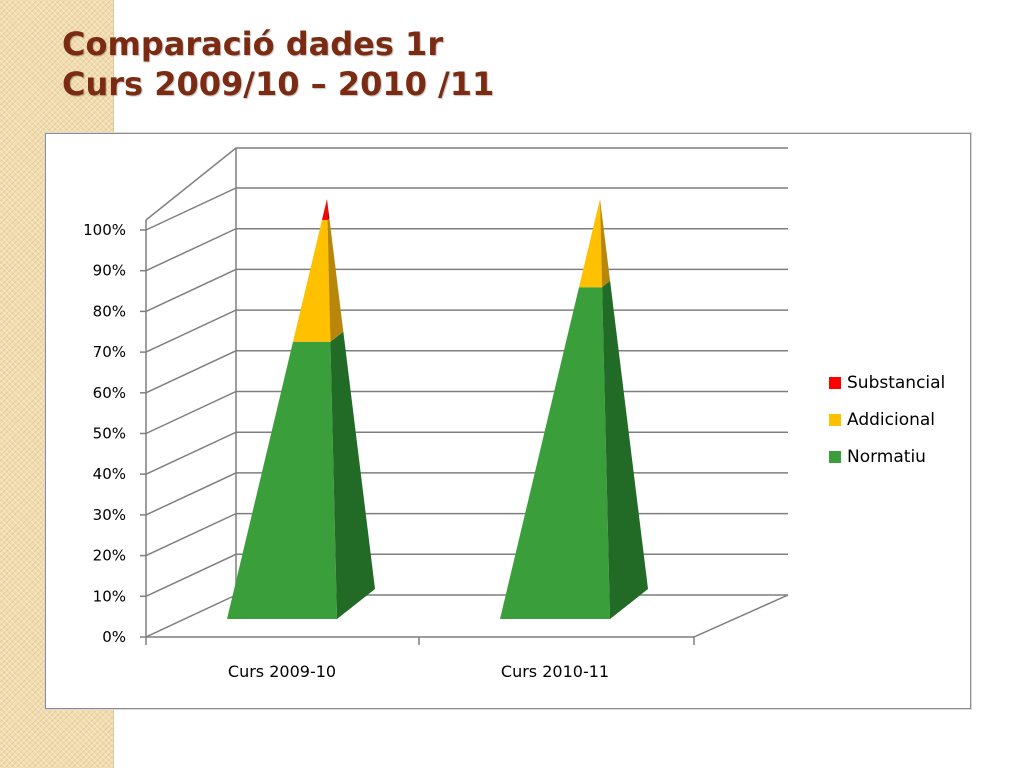 This screenshot has width=1024, height=768. What do you see at coordinates (896, 383) in the screenshot?
I see `legend-label-substancial: Substancial` at bounding box center [896, 383].